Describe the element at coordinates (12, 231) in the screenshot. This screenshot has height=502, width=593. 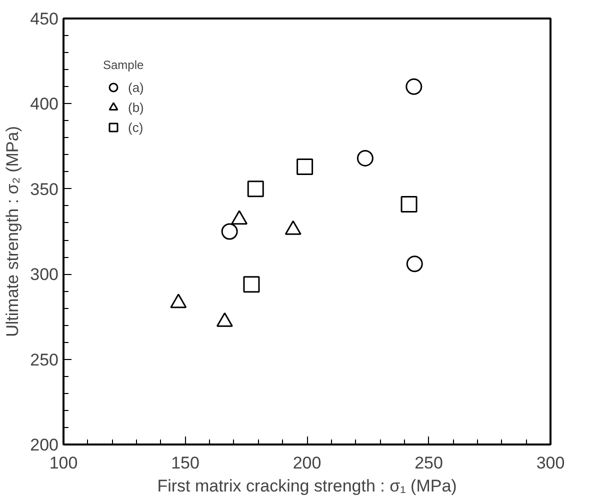
I see `y-axis-title: Ultimate strength : σ₂ (MPa)` at that location.